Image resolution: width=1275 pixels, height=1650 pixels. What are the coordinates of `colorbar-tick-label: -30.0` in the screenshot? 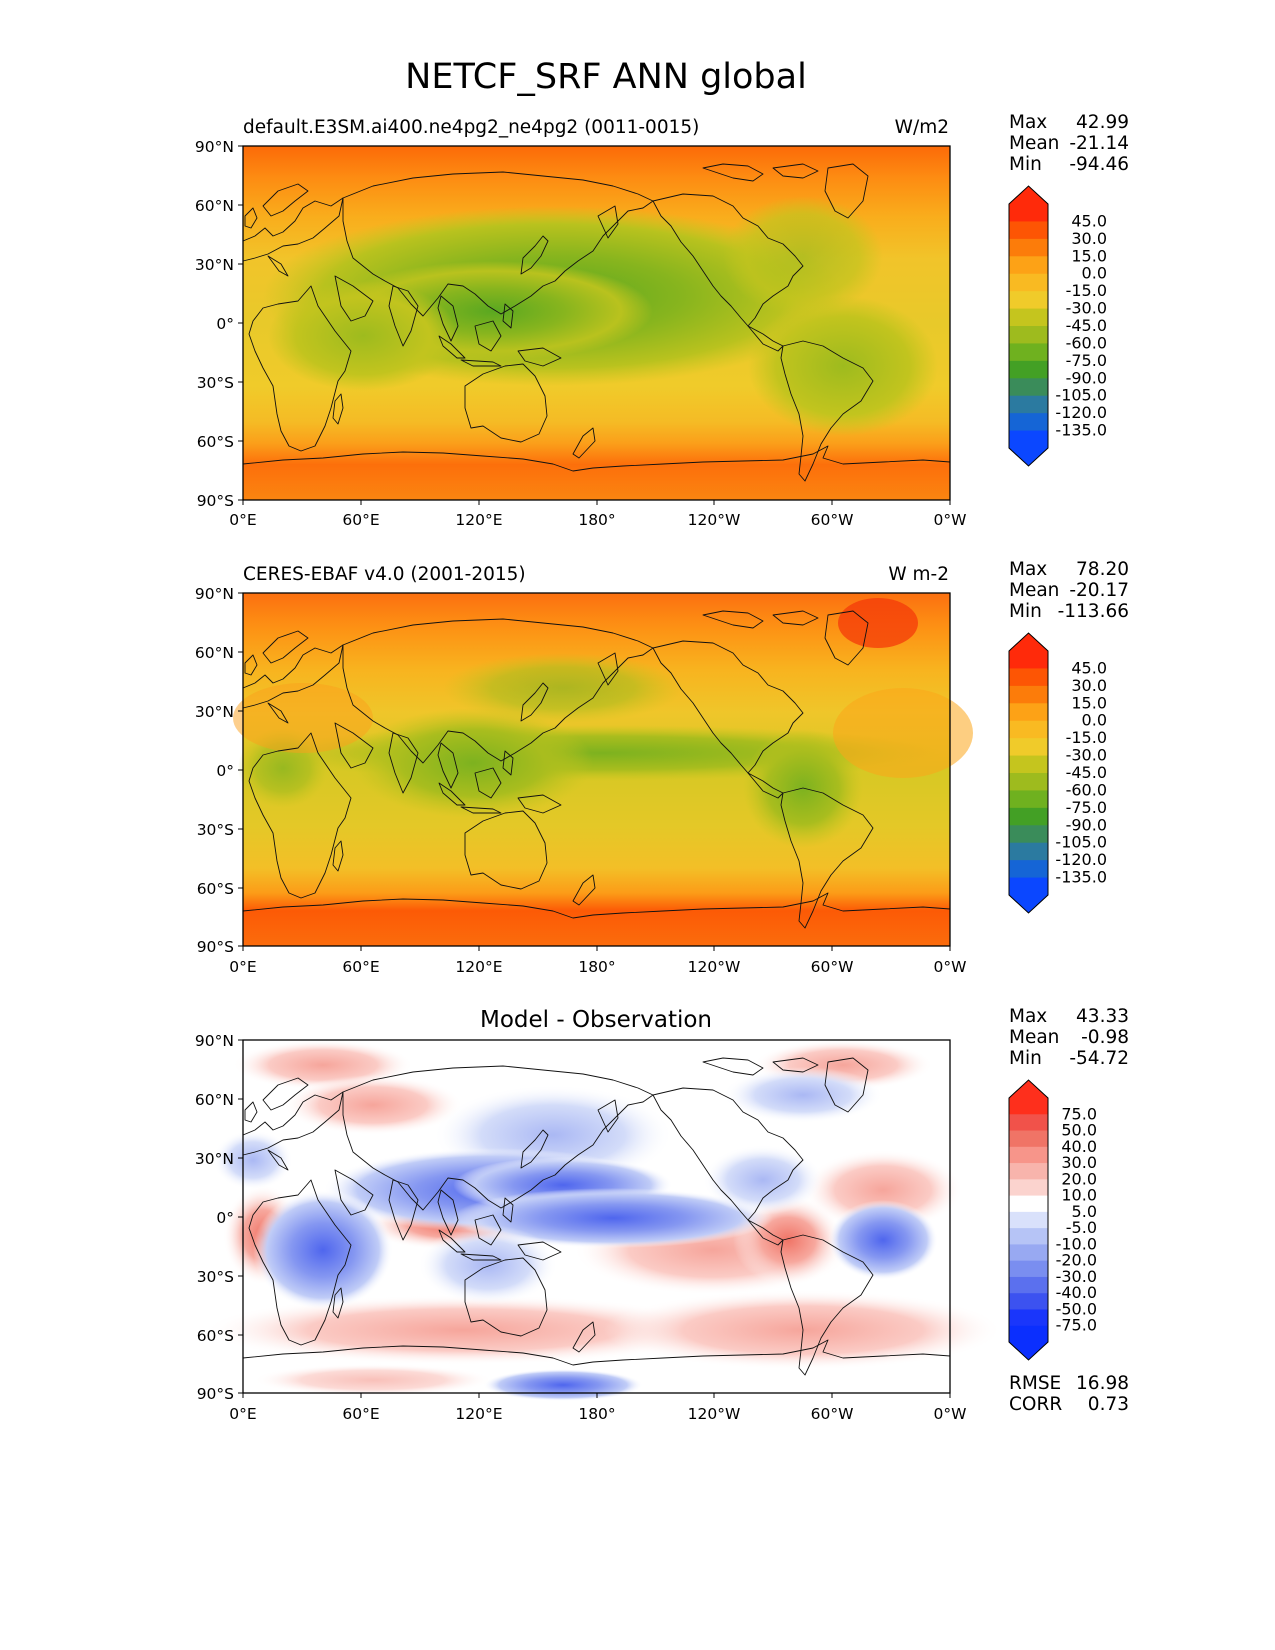 It's located at (1086, 755).